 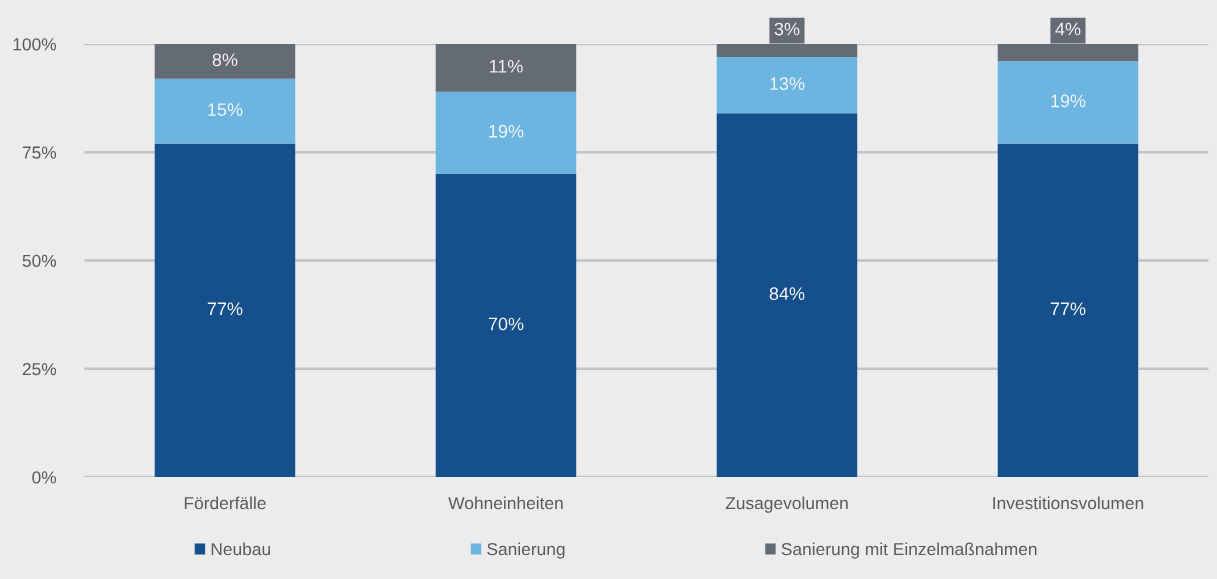 I want to click on y-tick-label: 0%, so click(x=44, y=477).